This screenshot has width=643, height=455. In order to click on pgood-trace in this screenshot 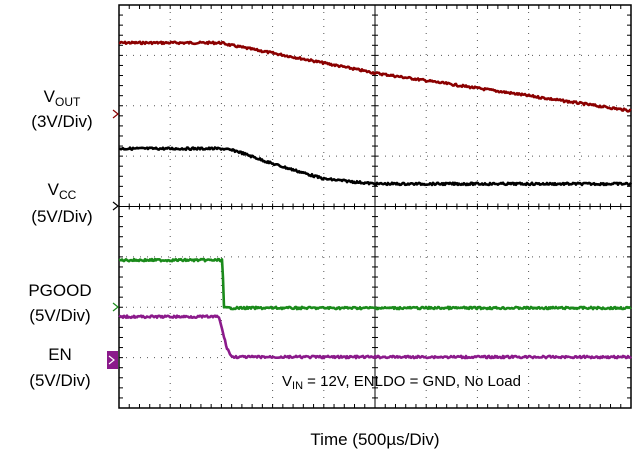, I will do `click(375, 284)`.